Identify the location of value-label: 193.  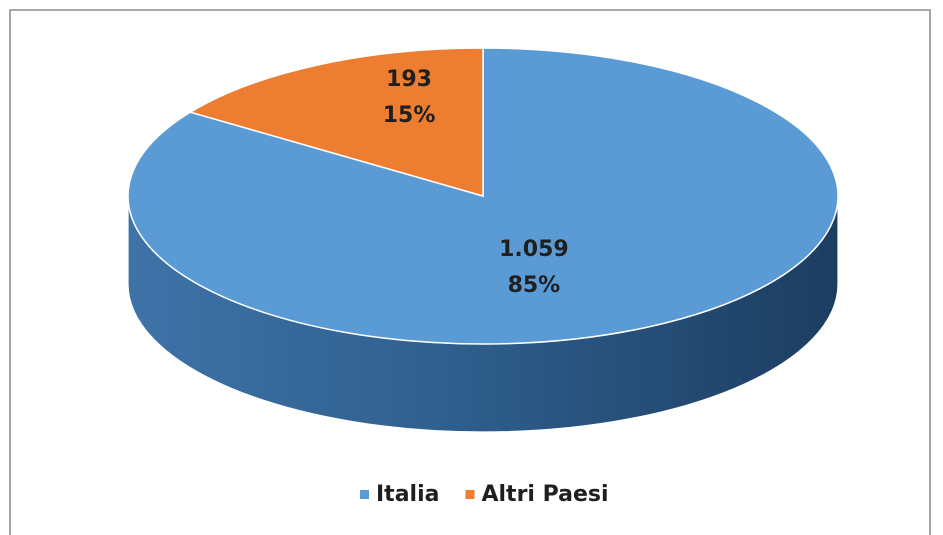
(409, 79).